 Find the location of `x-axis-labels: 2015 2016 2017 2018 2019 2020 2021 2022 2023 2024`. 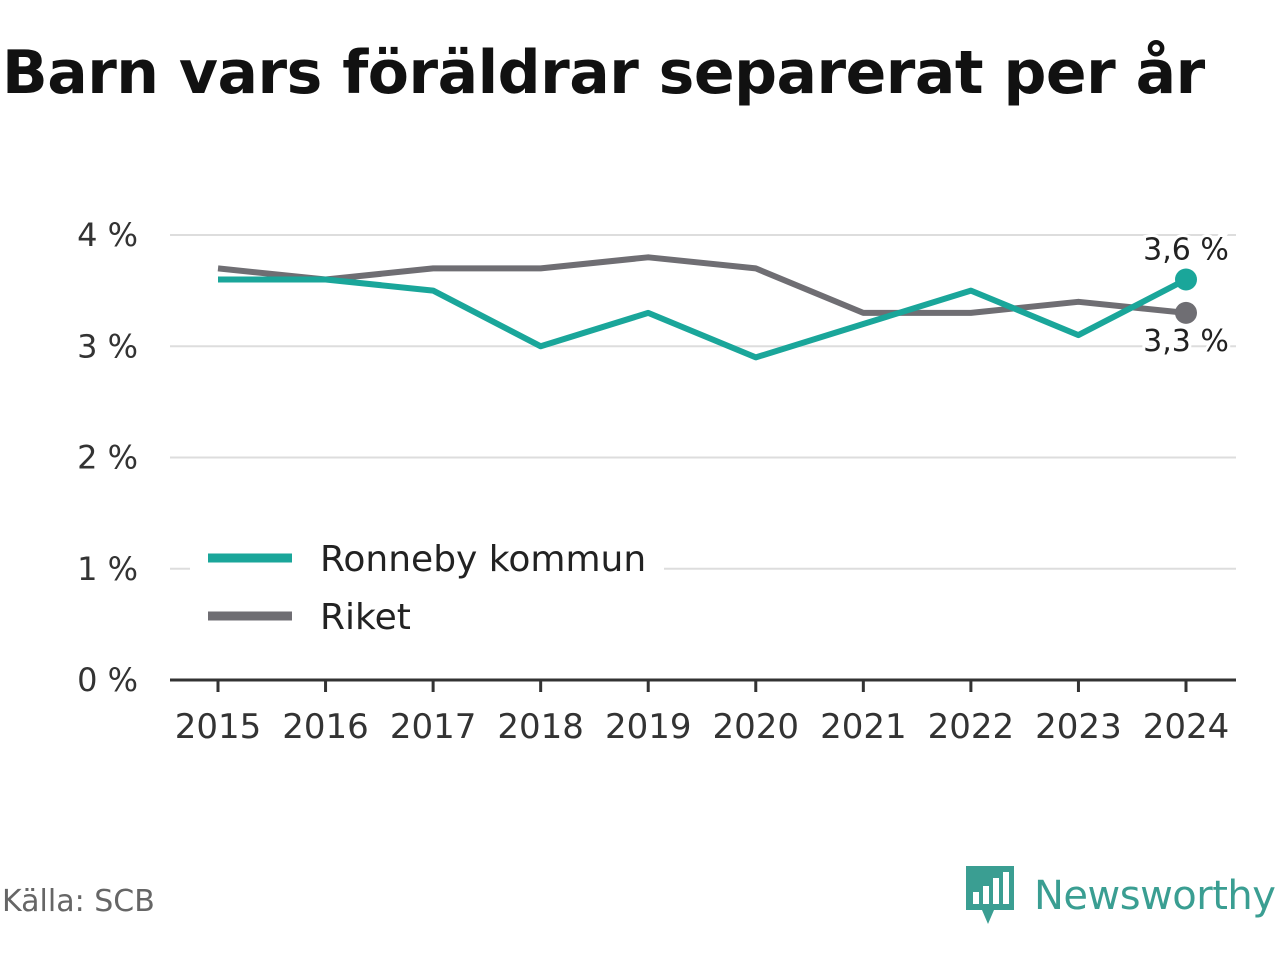

x-axis-labels: 2015 2016 2017 2018 2019 2020 2021 2022 2023 2024 is located at coordinates (702, 727).